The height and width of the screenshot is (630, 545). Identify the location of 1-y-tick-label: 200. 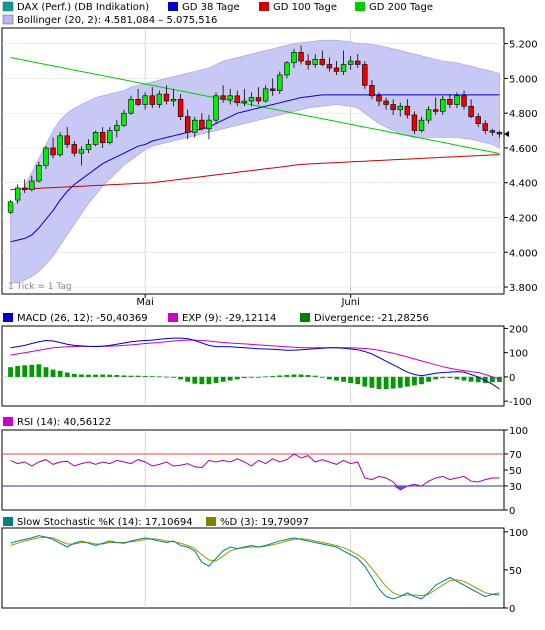
(518, 329).